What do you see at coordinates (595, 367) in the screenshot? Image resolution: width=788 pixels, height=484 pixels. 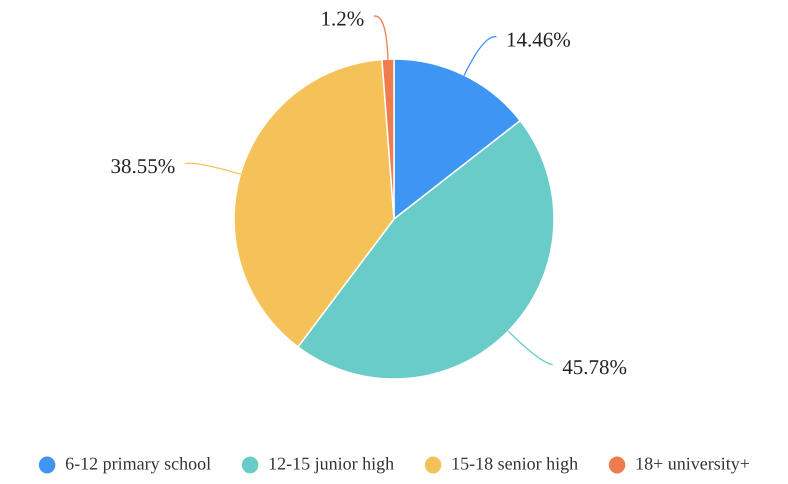 I see `data-label: 45.78%` at bounding box center [595, 367].